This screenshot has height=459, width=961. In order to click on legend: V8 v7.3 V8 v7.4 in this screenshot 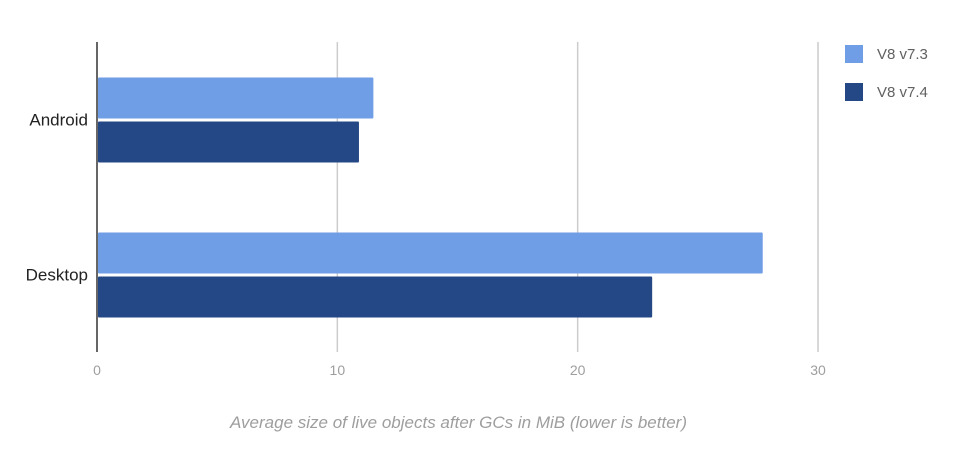, I will do `click(886, 73)`.